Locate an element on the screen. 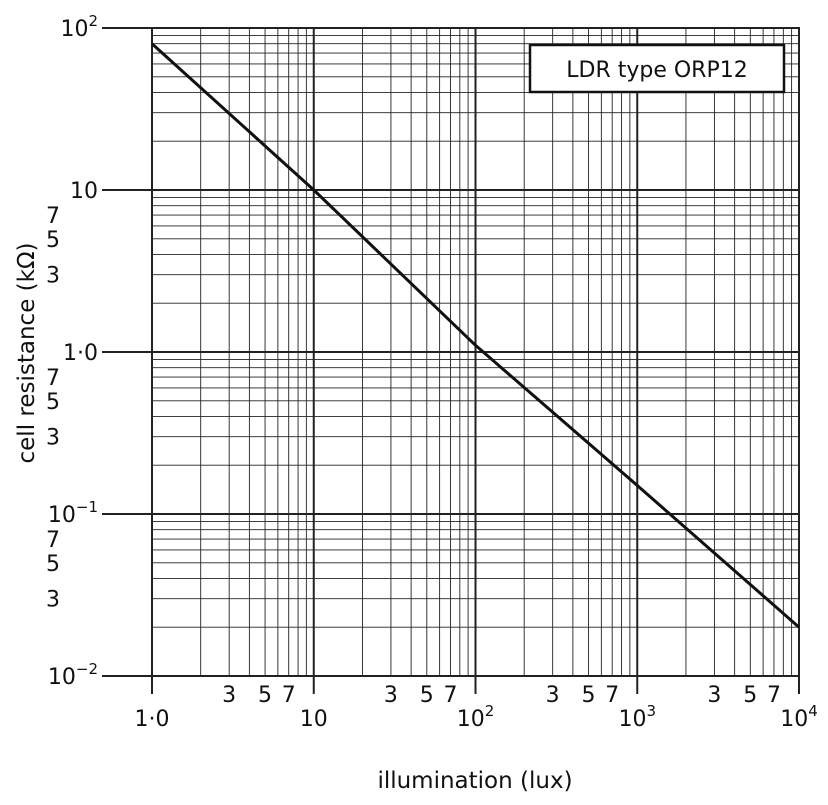 The height and width of the screenshot is (805, 828). legend-box is located at coordinates (657, 68).